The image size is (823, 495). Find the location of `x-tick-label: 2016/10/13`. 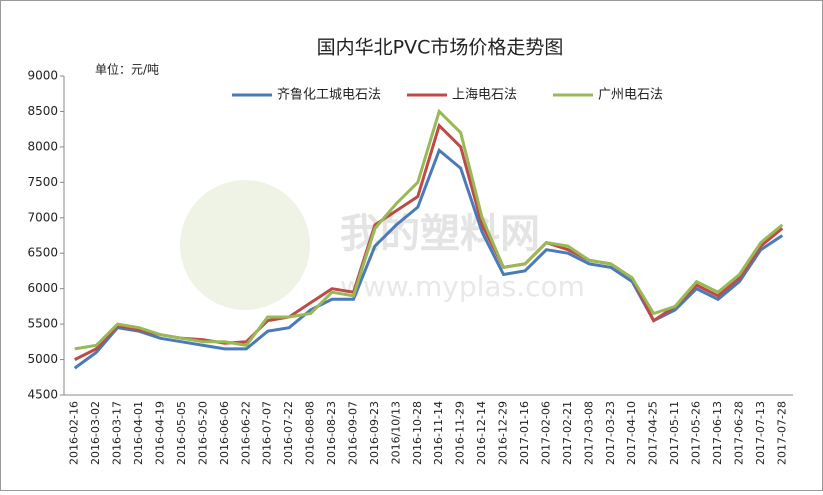

x-tick-label: 2016/10/13 is located at coordinates (395, 432).